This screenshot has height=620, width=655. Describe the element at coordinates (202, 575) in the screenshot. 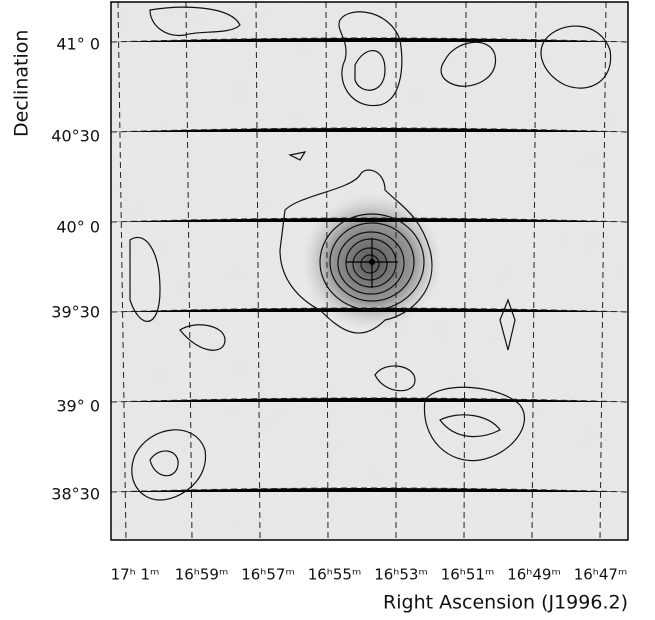

I see `x-tick-label: 16ʰ59ᵐ` at that location.